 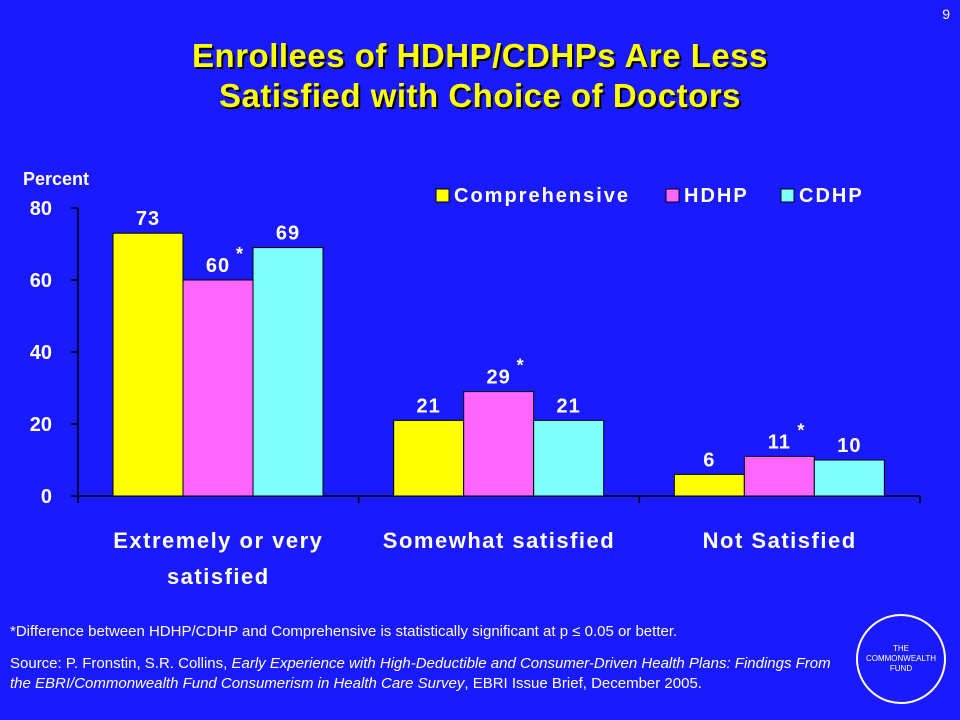 What do you see at coordinates (672, 195) in the screenshot?
I see `legend-swatch-hdhp` at bounding box center [672, 195].